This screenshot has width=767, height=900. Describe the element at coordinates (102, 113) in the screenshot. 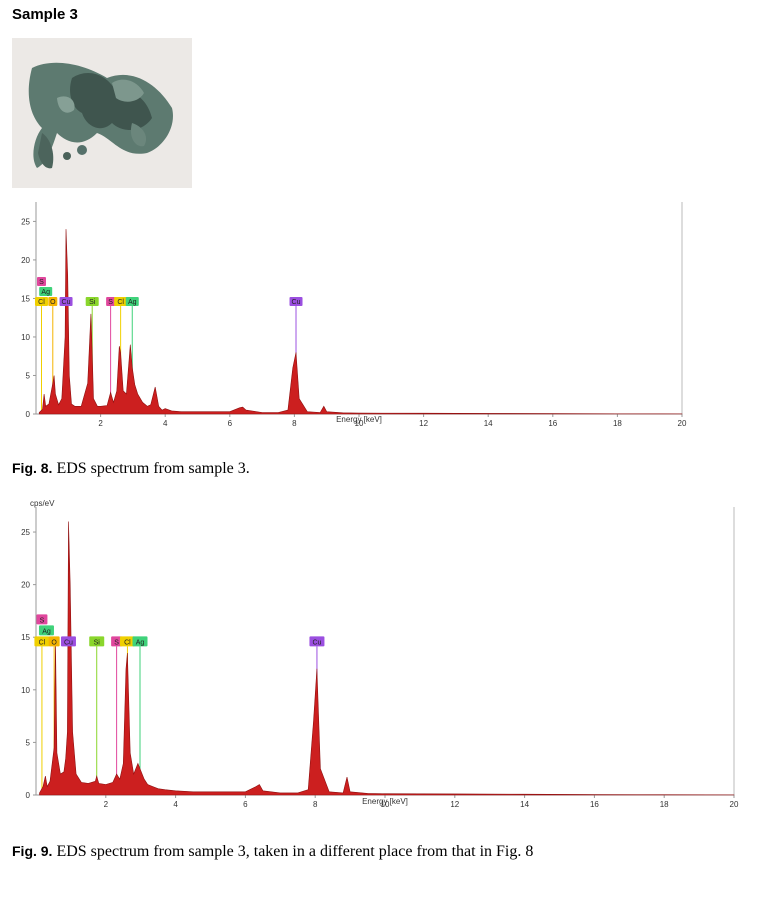

I see `sample-photo` at that location.